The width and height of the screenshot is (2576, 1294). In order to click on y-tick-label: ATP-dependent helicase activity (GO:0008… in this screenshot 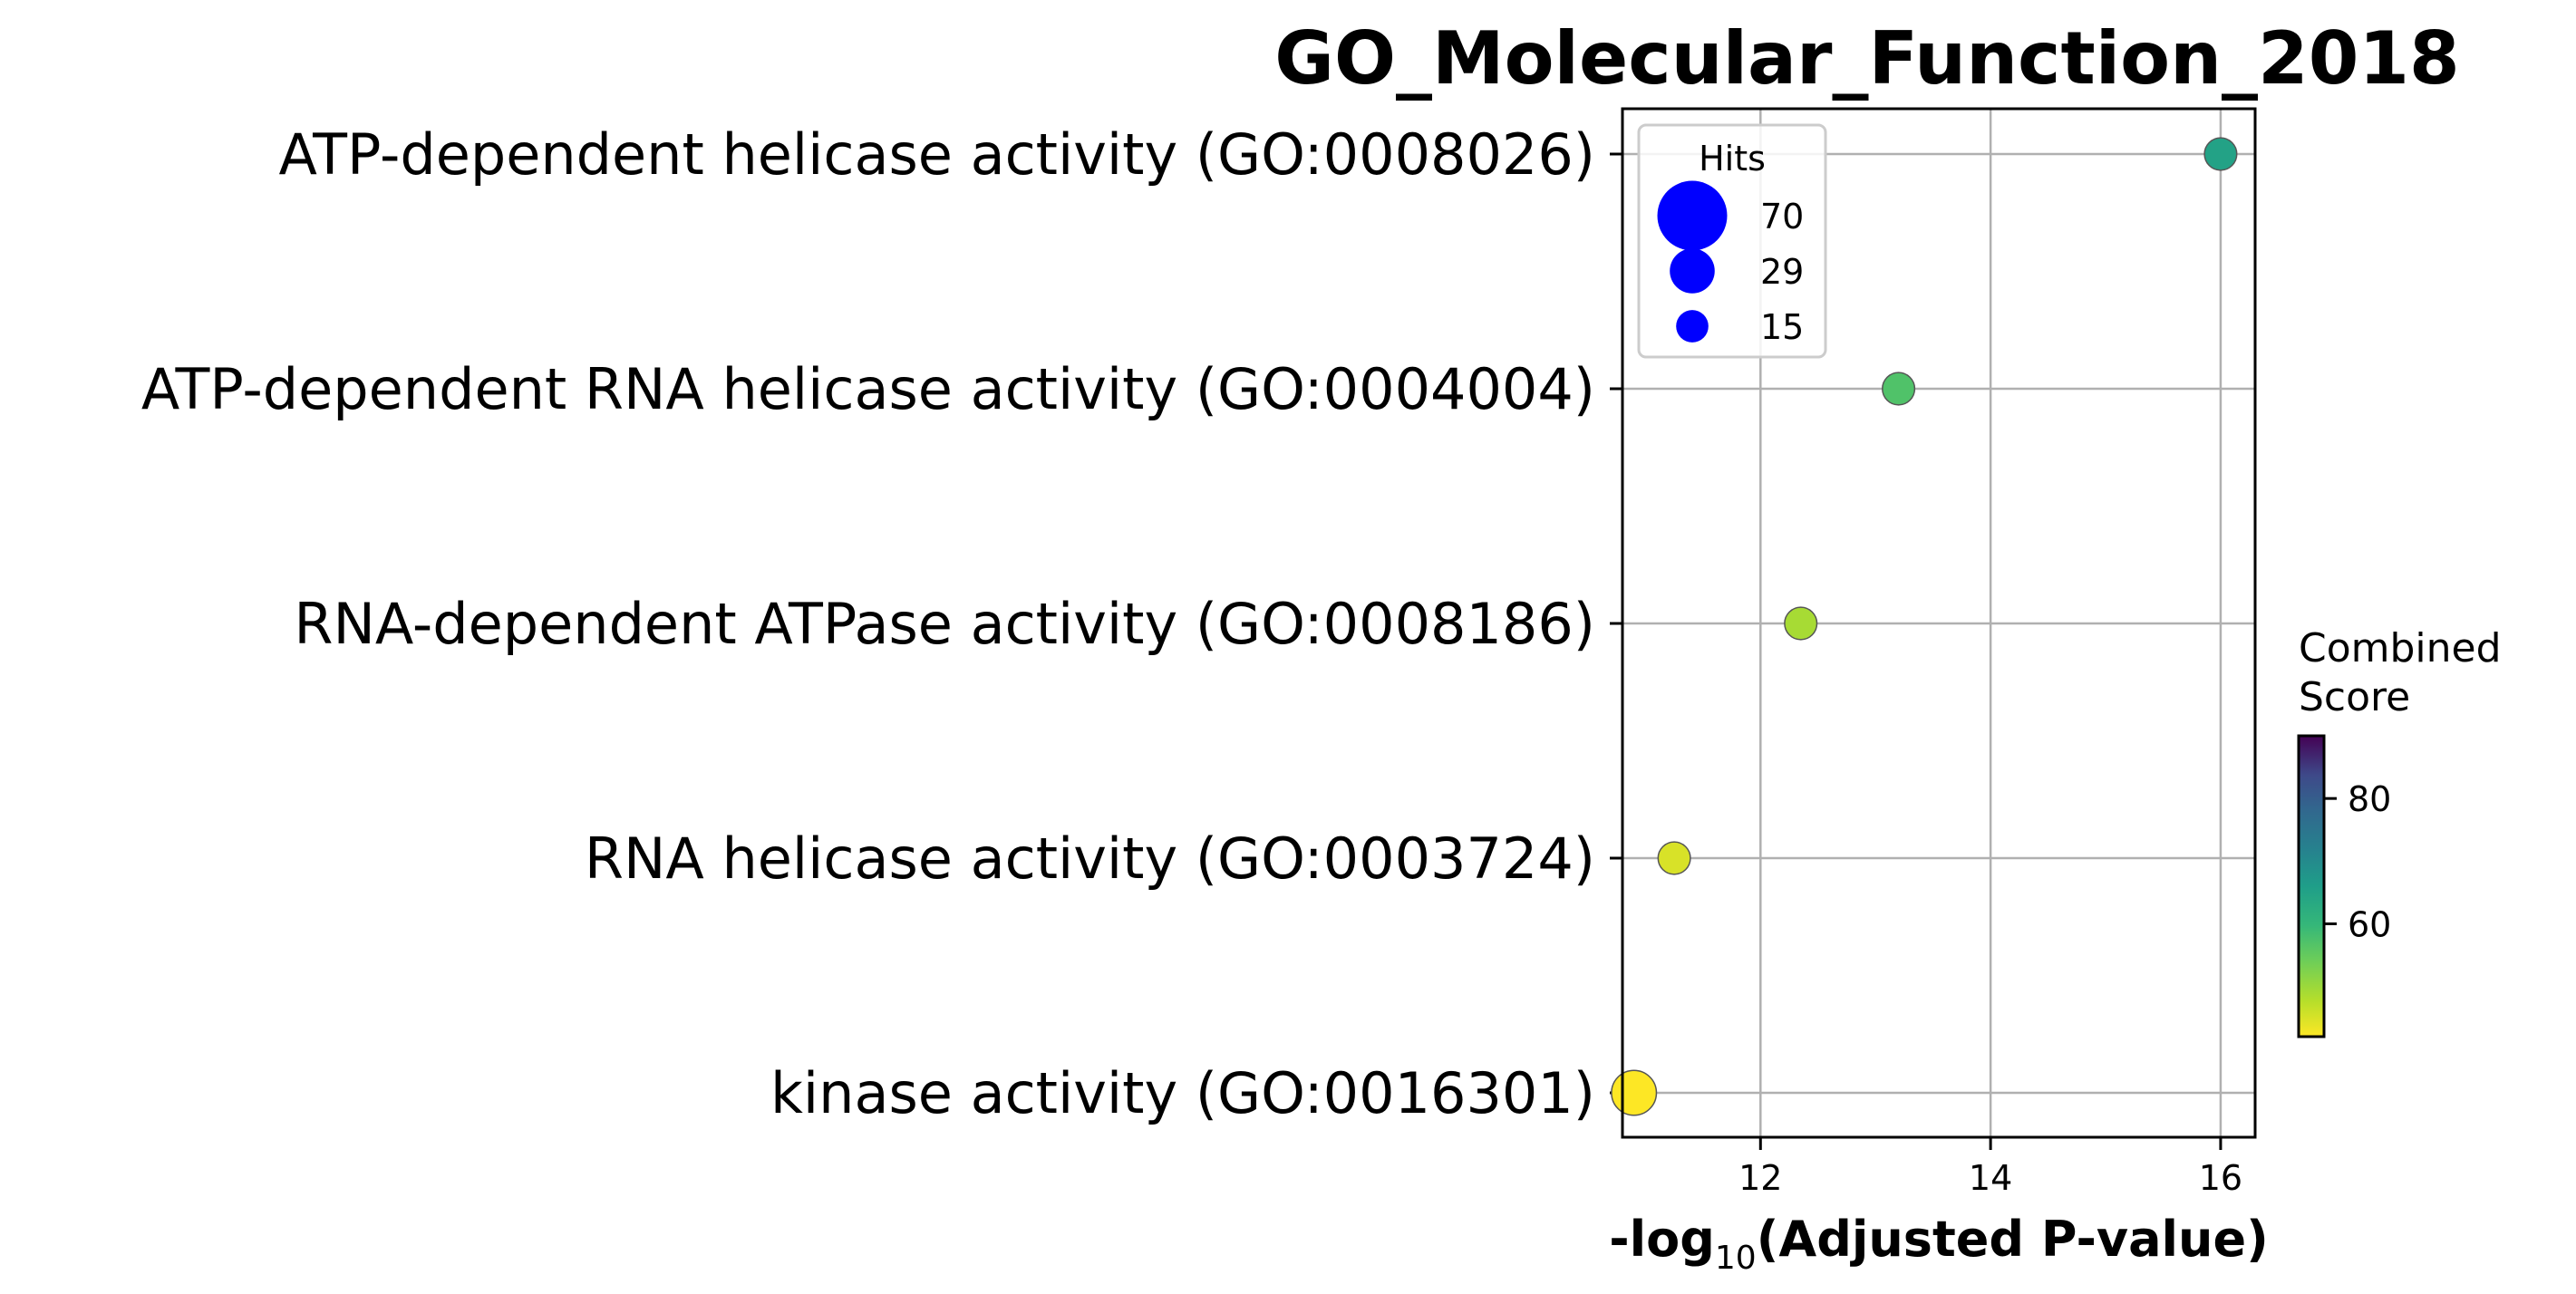, I will do `click(937, 154)`.